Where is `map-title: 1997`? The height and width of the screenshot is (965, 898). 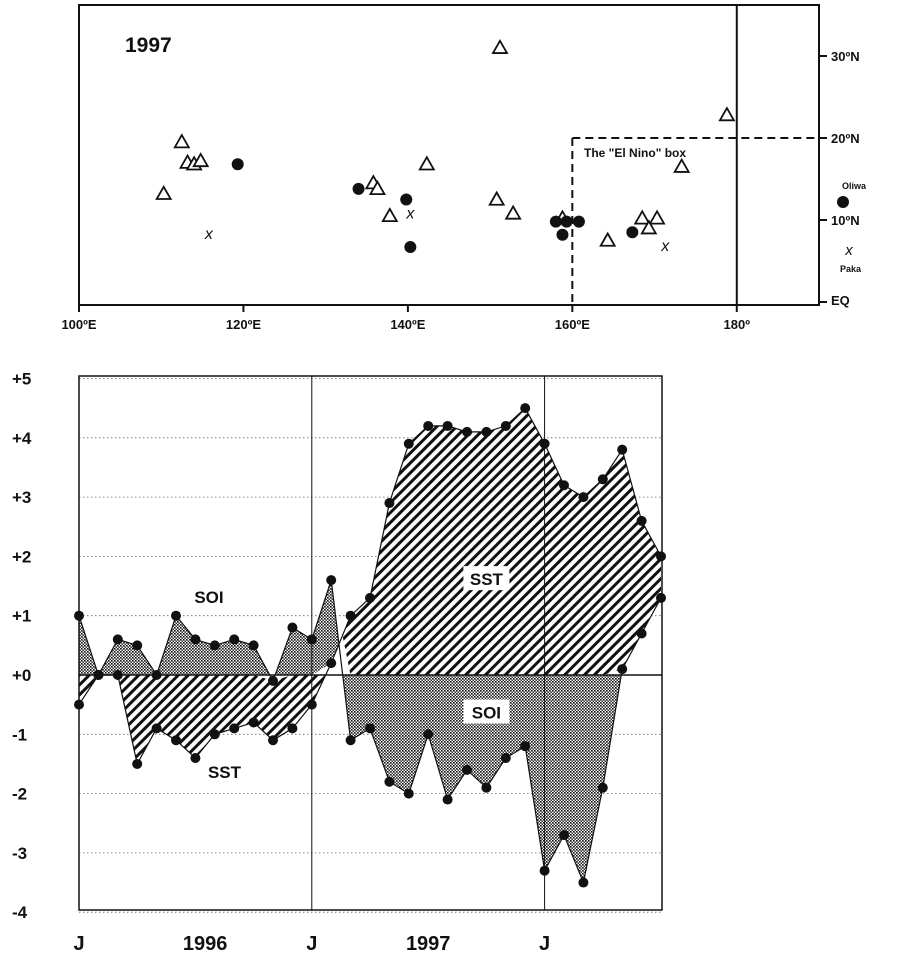
map-title: 1997 is located at coordinates (148, 45).